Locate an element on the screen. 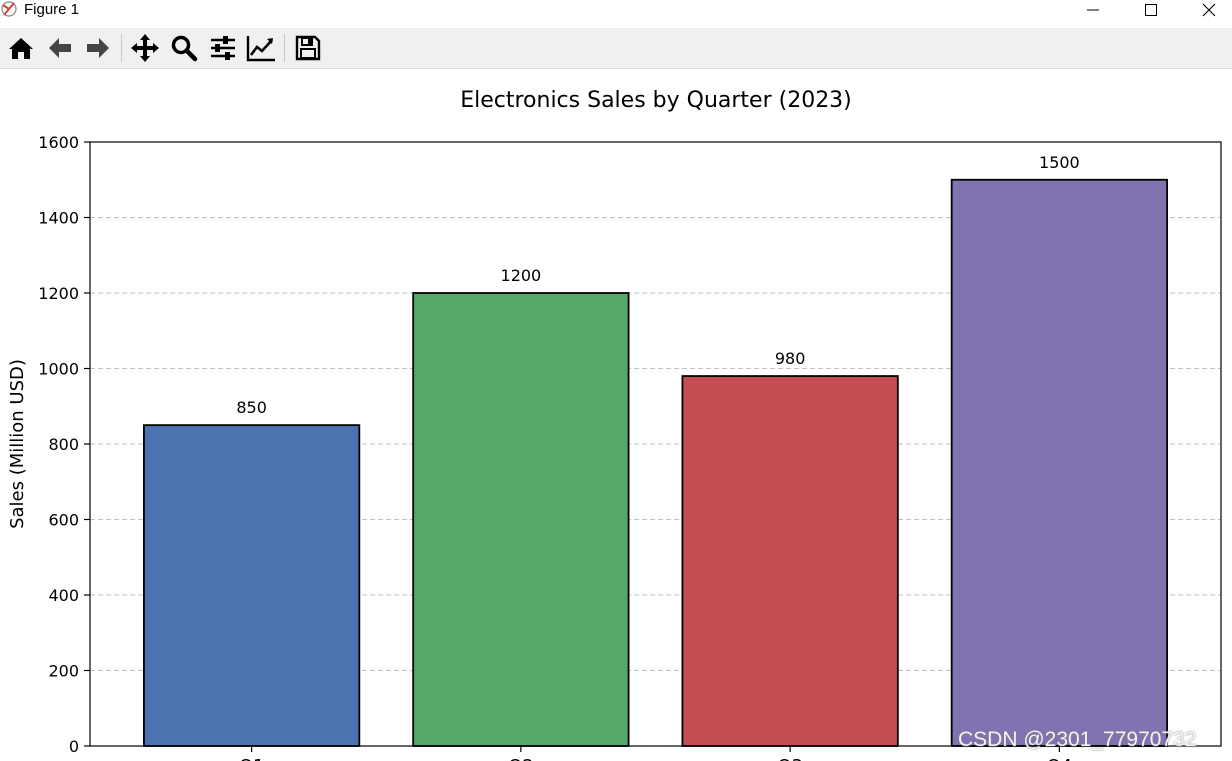  zoom-icon is located at coordinates (184, 48).